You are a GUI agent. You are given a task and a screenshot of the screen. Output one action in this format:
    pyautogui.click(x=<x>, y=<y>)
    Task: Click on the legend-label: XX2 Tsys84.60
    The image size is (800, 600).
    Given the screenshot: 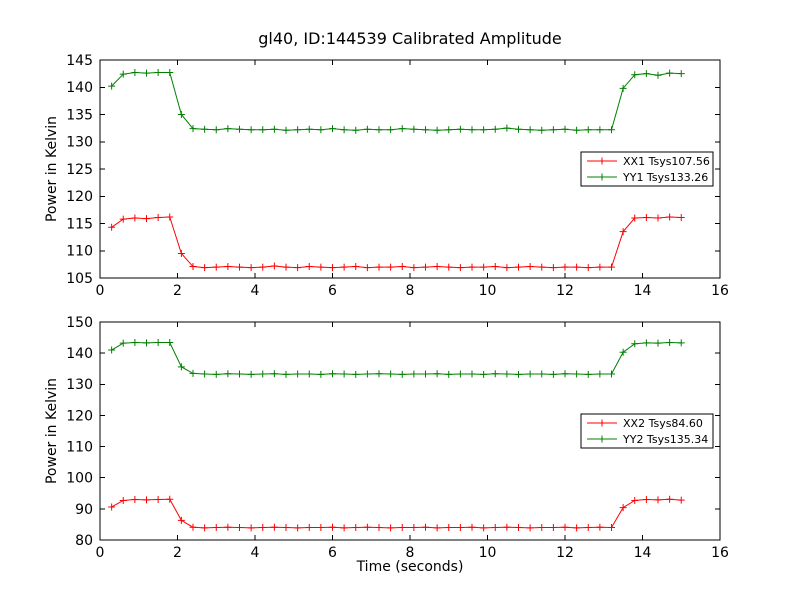 What is the action you would take?
    pyautogui.click(x=663, y=423)
    